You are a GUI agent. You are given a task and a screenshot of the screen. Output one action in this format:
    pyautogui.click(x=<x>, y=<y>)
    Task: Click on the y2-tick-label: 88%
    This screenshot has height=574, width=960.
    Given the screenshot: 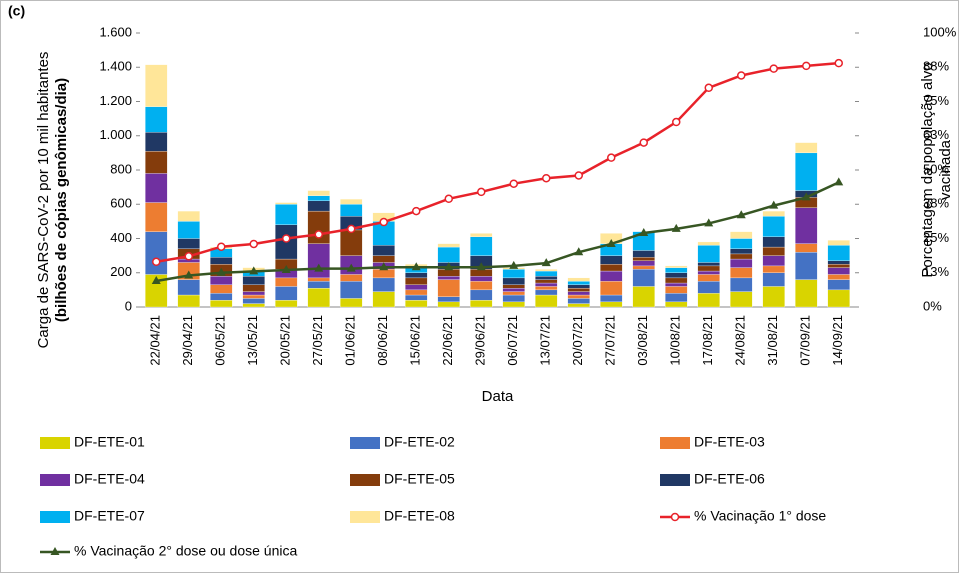 What is the action you would take?
    pyautogui.click(x=936, y=66)
    